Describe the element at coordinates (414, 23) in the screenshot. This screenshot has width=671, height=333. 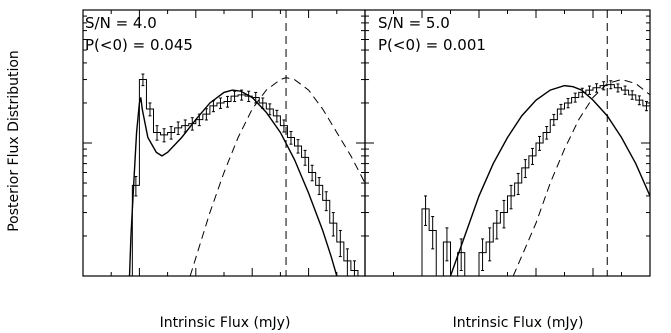
I see `sn-annotation-right: S/N = 5.0` at that location.